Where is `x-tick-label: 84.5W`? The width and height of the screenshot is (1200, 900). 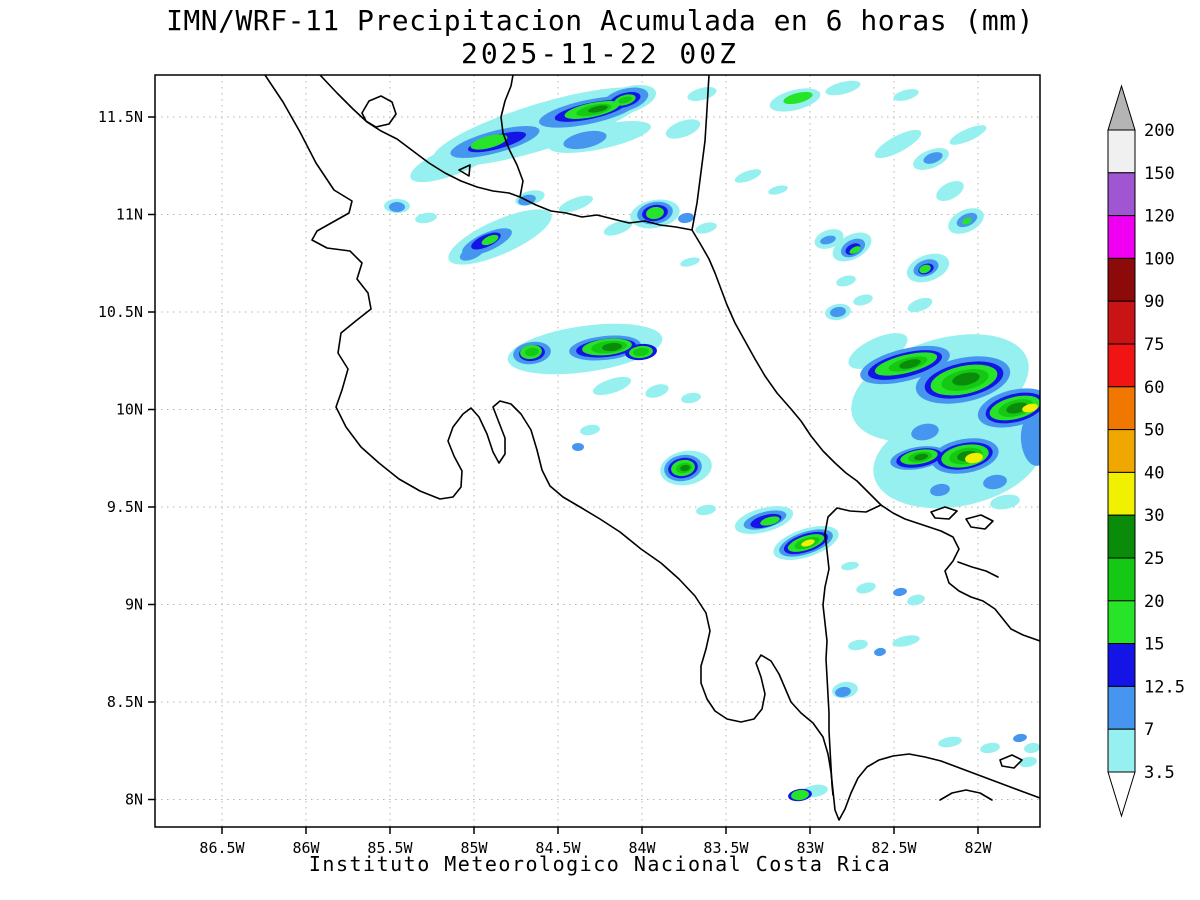
x-tick-label: 84.5W is located at coordinates (558, 848).